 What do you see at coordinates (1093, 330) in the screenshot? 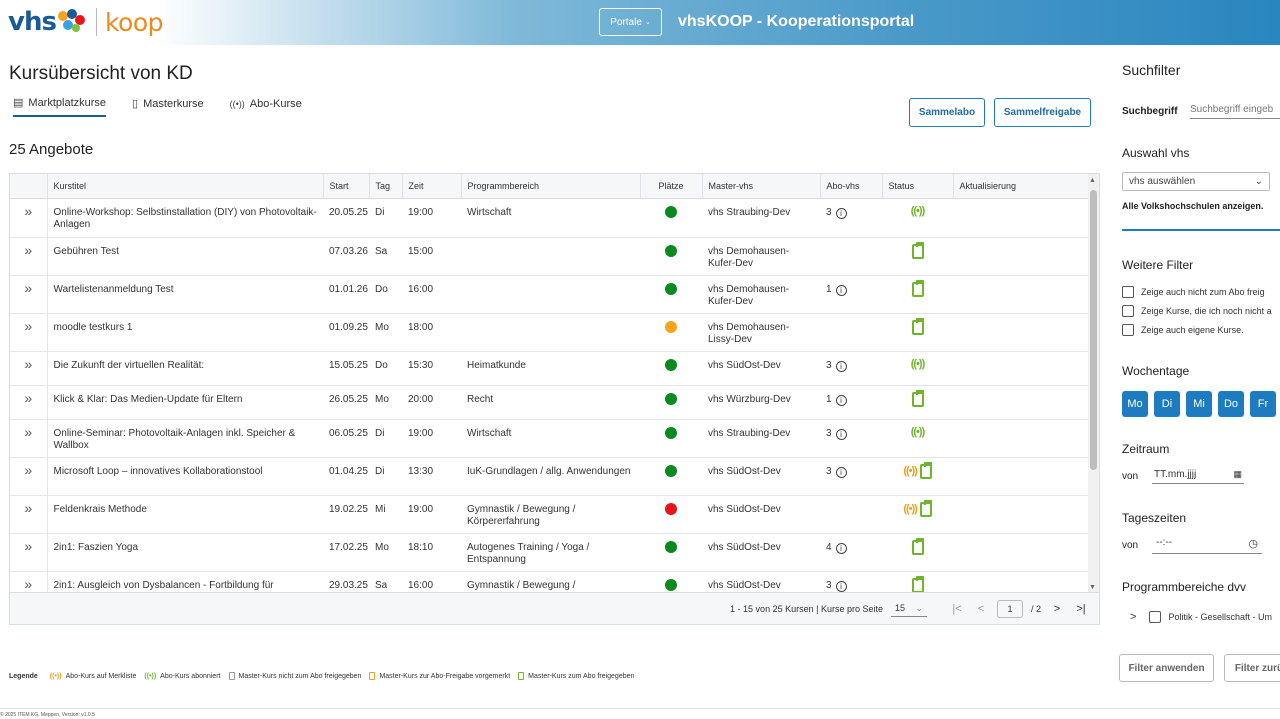
I see `scroll-thumb` at bounding box center [1093, 330].